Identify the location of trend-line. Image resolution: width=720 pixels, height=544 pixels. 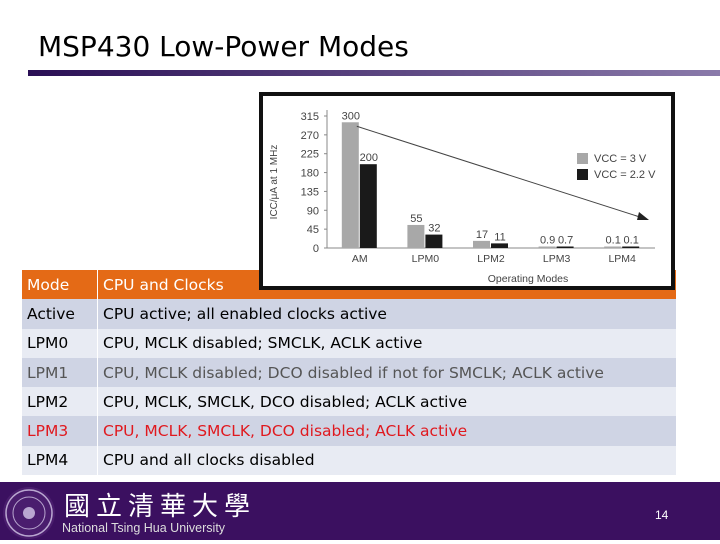
(500, 172).